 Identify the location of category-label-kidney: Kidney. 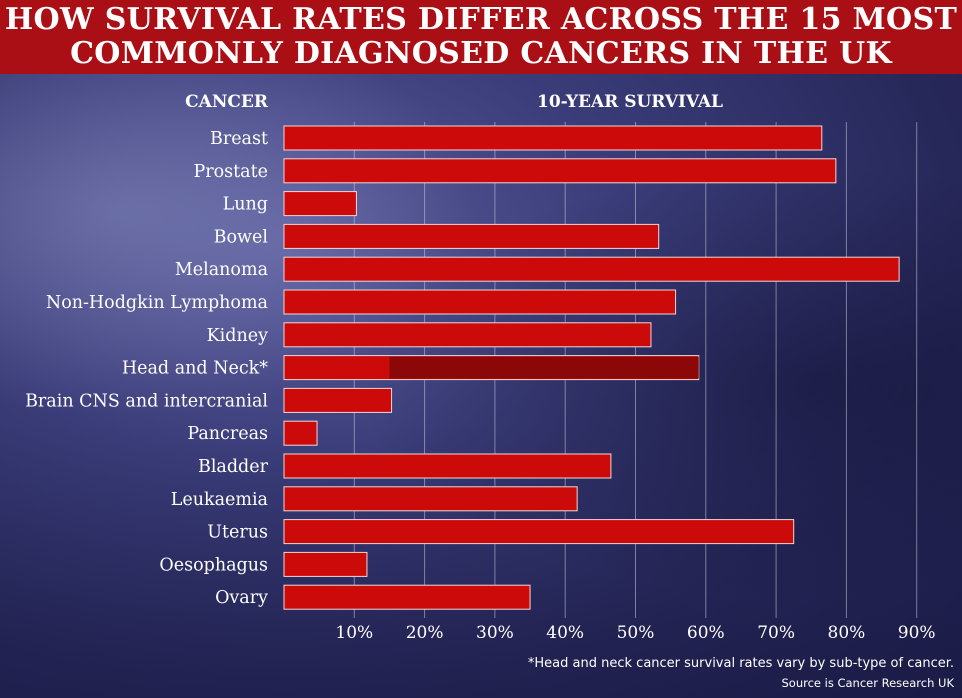
(238, 336).